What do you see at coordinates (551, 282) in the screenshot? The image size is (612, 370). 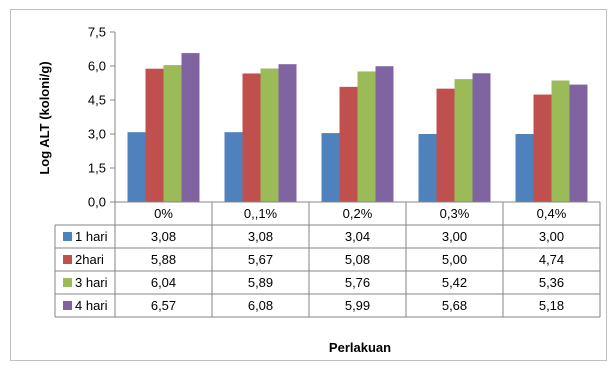 I see `data-label: 5,36` at bounding box center [551, 282].